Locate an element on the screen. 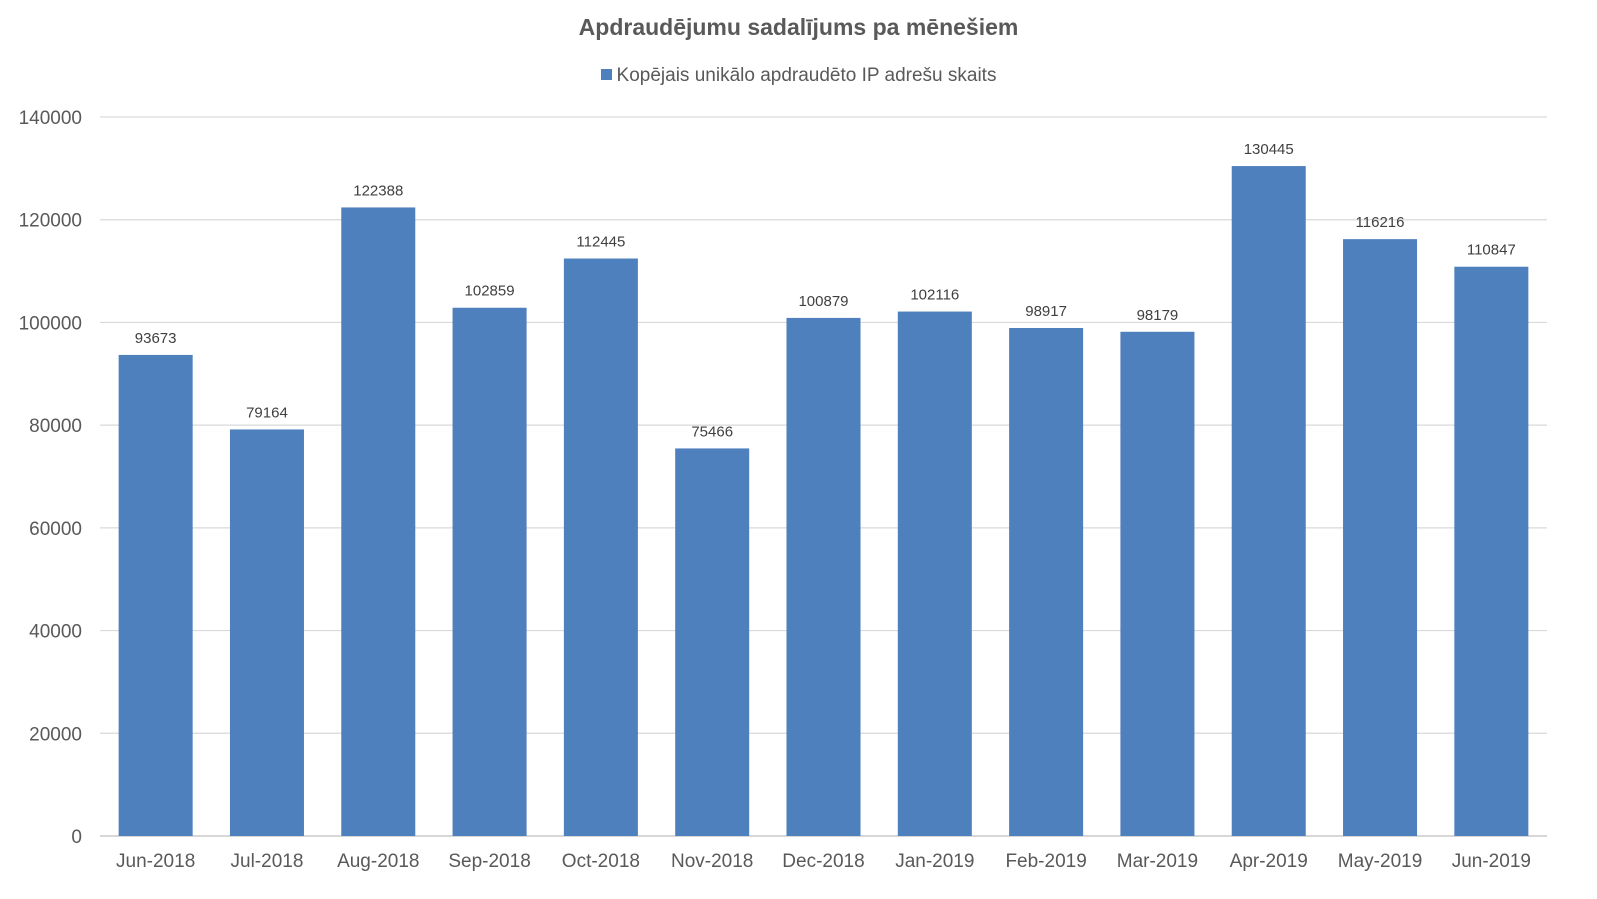  data-label: 130445 is located at coordinates (1269, 149).